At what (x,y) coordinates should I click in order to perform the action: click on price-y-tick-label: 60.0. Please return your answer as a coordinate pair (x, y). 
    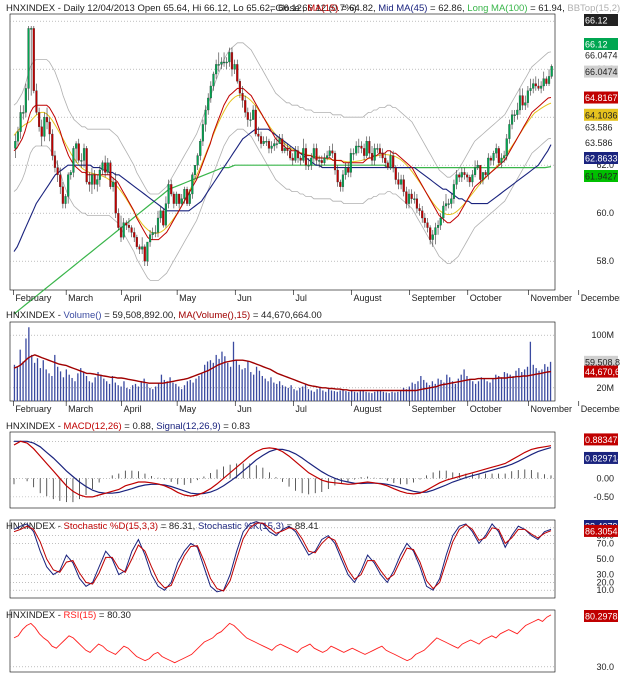
    Looking at the image, I should click on (605, 213).